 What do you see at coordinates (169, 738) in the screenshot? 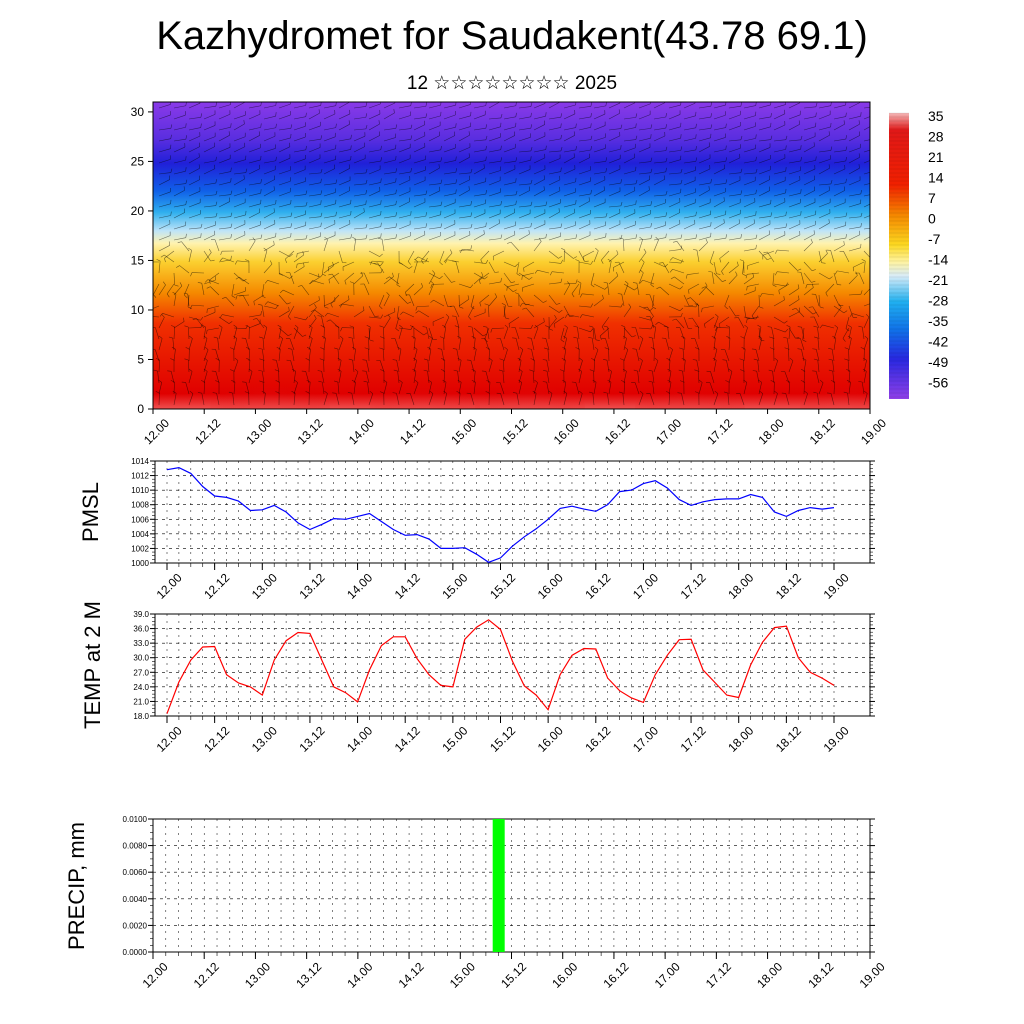
I see `temp-x-tick-label: 12.00` at bounding box center [169, 738].